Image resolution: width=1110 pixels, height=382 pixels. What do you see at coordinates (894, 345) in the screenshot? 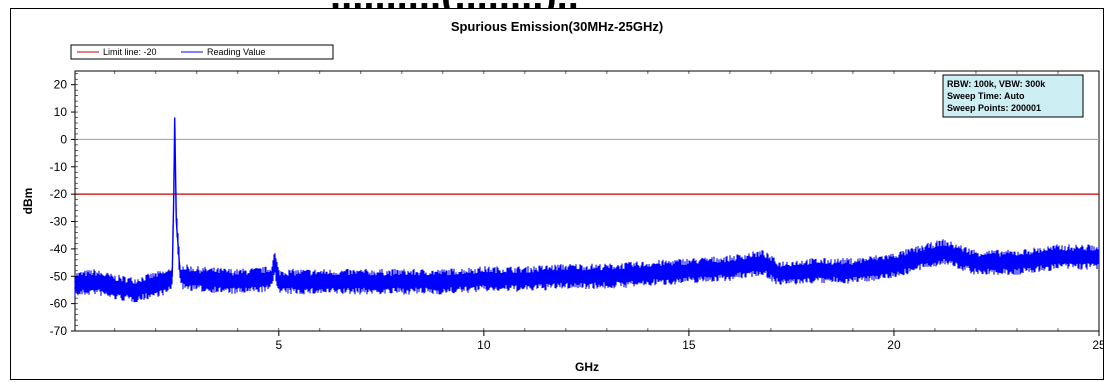
I see `x-tick-label: 20` at bounding box center [894, 345].